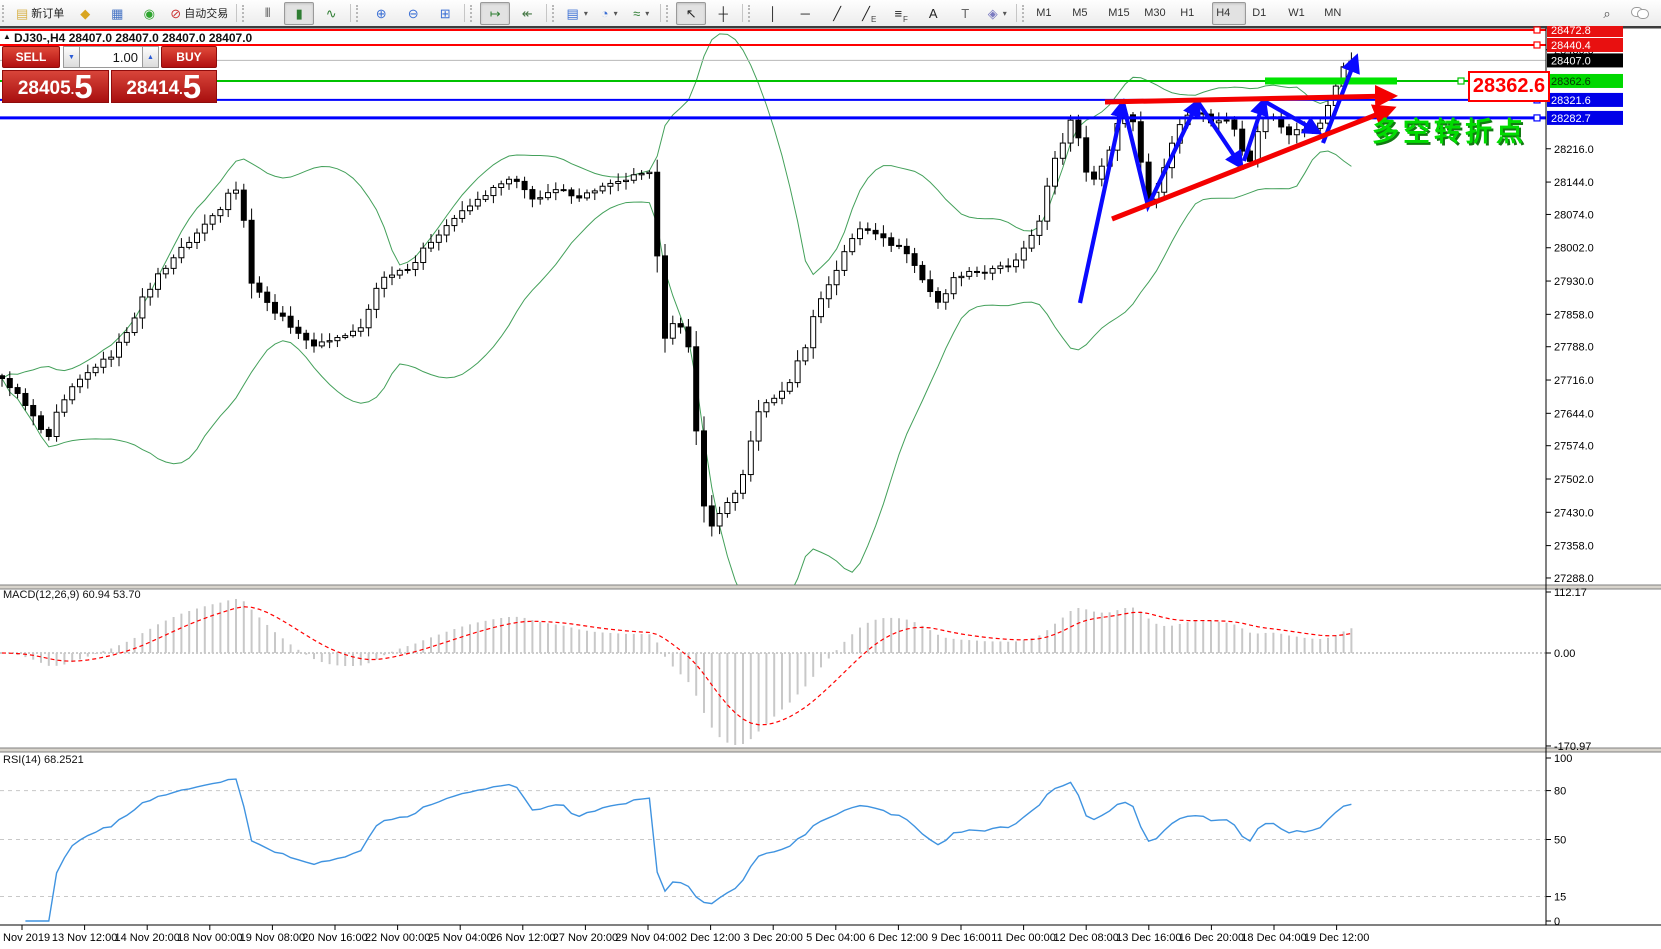 This screenshot has height=949, width=1661. What do you see at coordinates (1509, 86) in the screenshot?
I see `price-level-text-box: 28362.6` at bounding box center [1509, 86].